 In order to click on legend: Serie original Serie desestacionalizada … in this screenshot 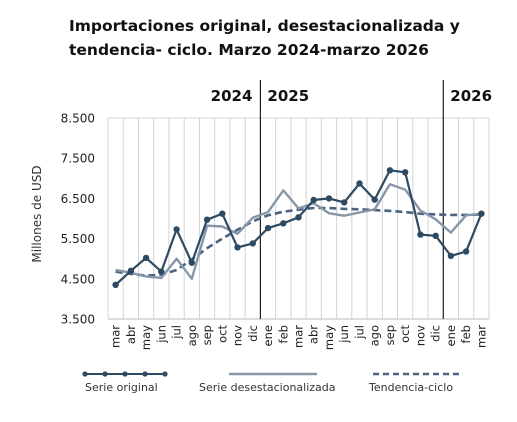, I will do `click(258, 383)`.